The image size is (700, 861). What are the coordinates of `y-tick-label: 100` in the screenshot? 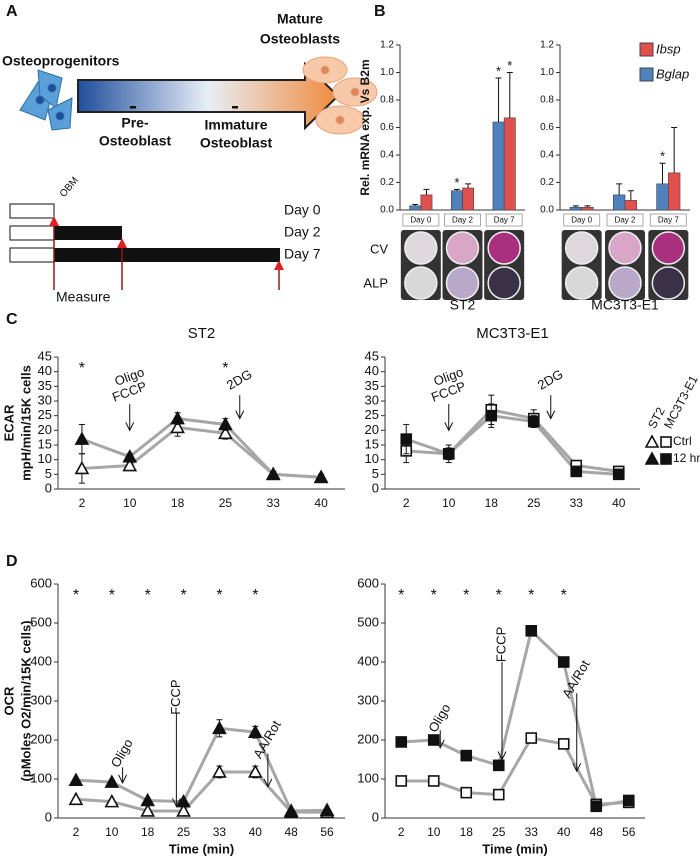 It's located at (368, 777).